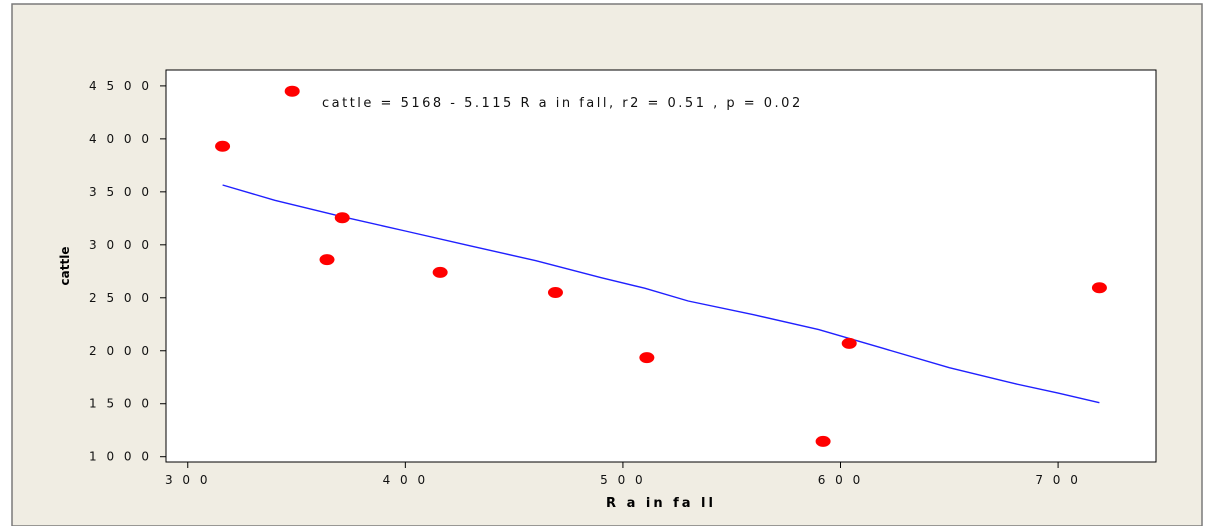 The image size is (1205, 526). What do you see at coordinates (661, 503) in the screenshot?
I see `x-axis-title: R a in fa ll` at bounding box center [661, 503].